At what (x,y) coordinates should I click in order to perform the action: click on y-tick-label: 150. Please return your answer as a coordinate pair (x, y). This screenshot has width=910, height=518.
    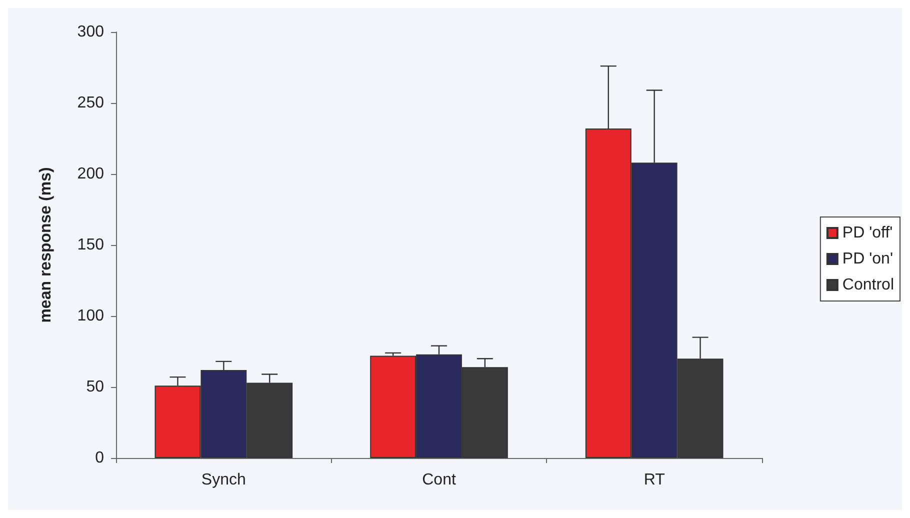
    Looking at the image, I should click on (90, 245).